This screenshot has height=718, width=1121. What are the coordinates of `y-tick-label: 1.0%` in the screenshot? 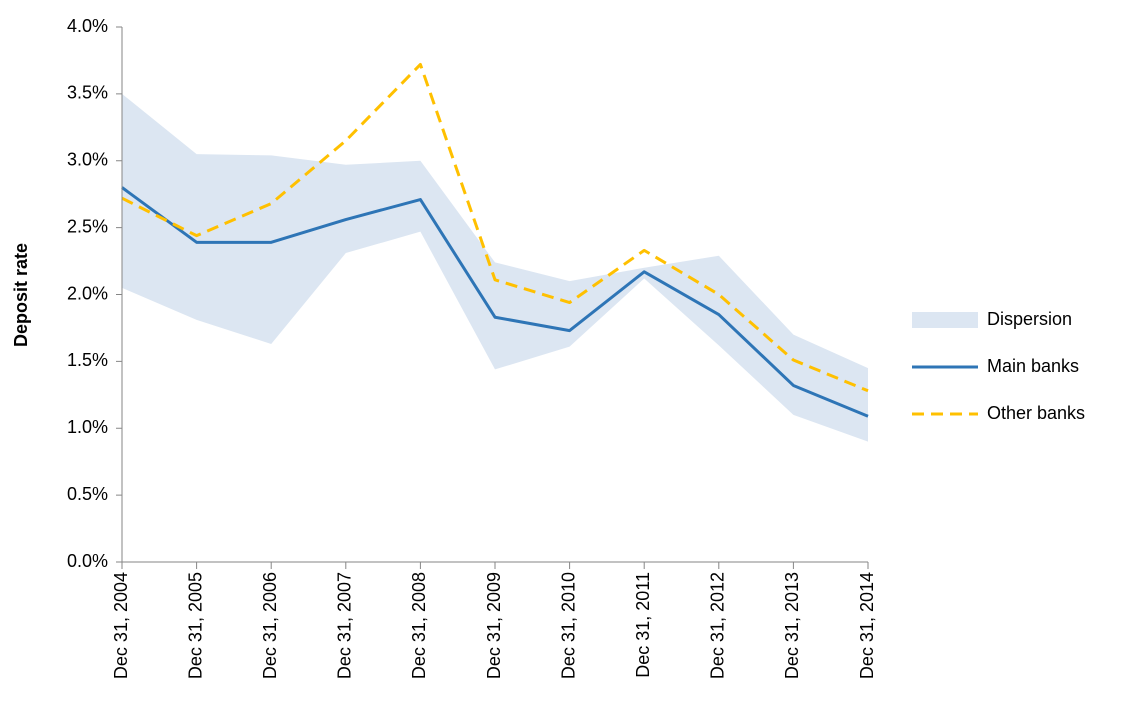 It's located at (87, 427).